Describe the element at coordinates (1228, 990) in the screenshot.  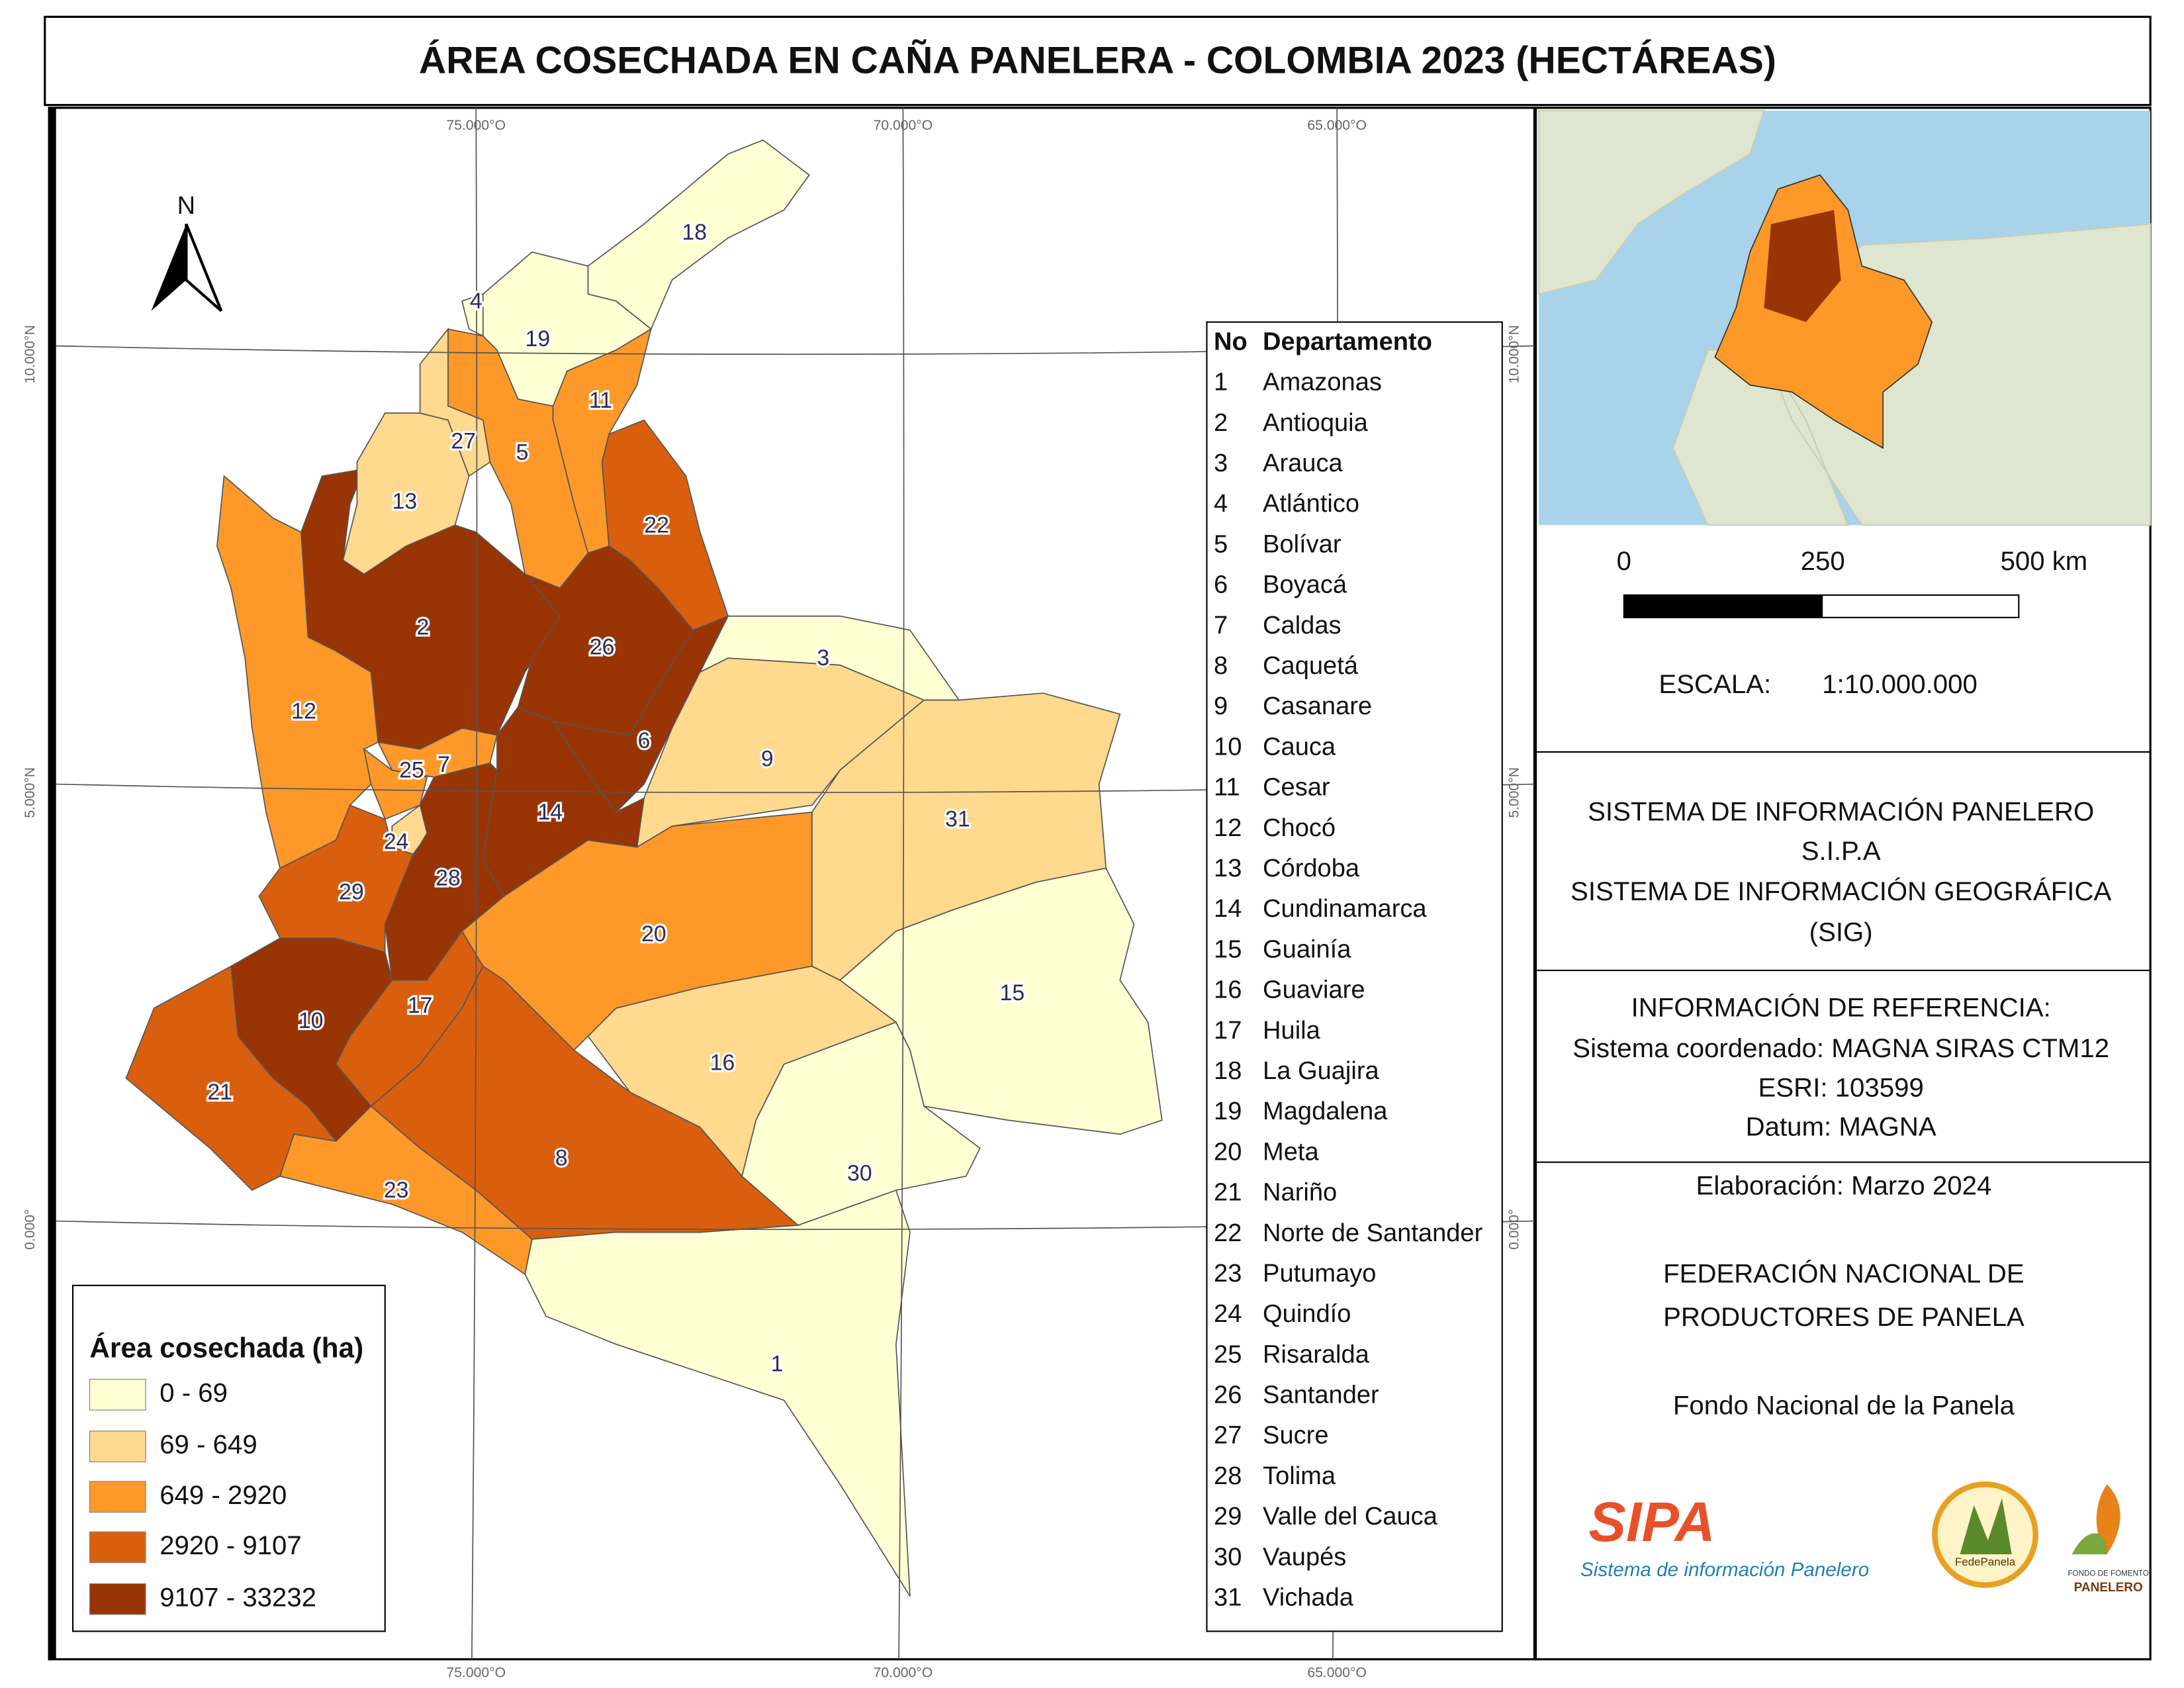
I see `table-number: 16` at that location.